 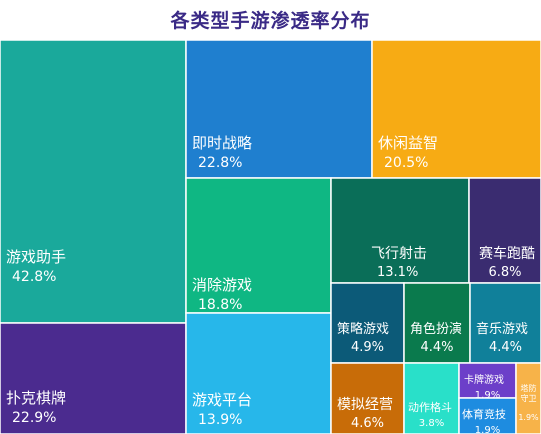 I want to click on cell-value-label: 3.8%, so click(x=431, y=423).